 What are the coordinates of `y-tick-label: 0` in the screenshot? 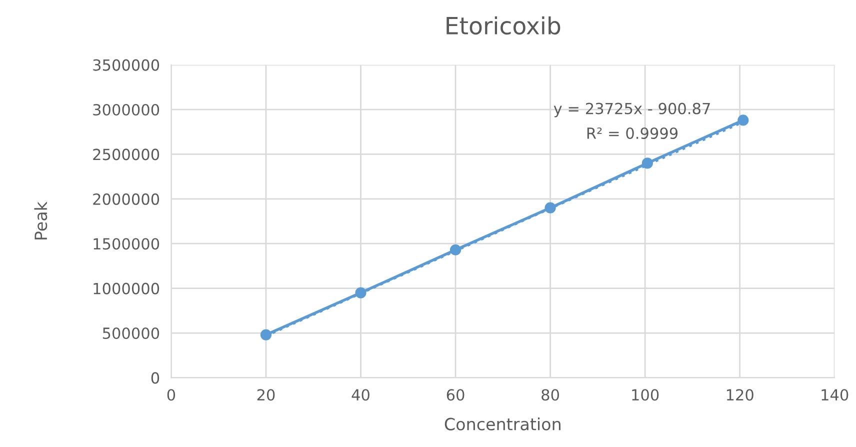 It's located at (155, 378).